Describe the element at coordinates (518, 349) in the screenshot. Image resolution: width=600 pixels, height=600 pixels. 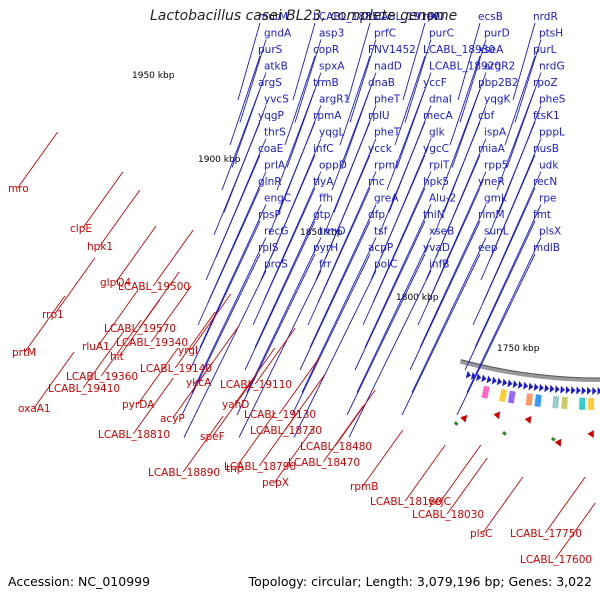
I see `kbp-label: 1750 kbp` at that location.